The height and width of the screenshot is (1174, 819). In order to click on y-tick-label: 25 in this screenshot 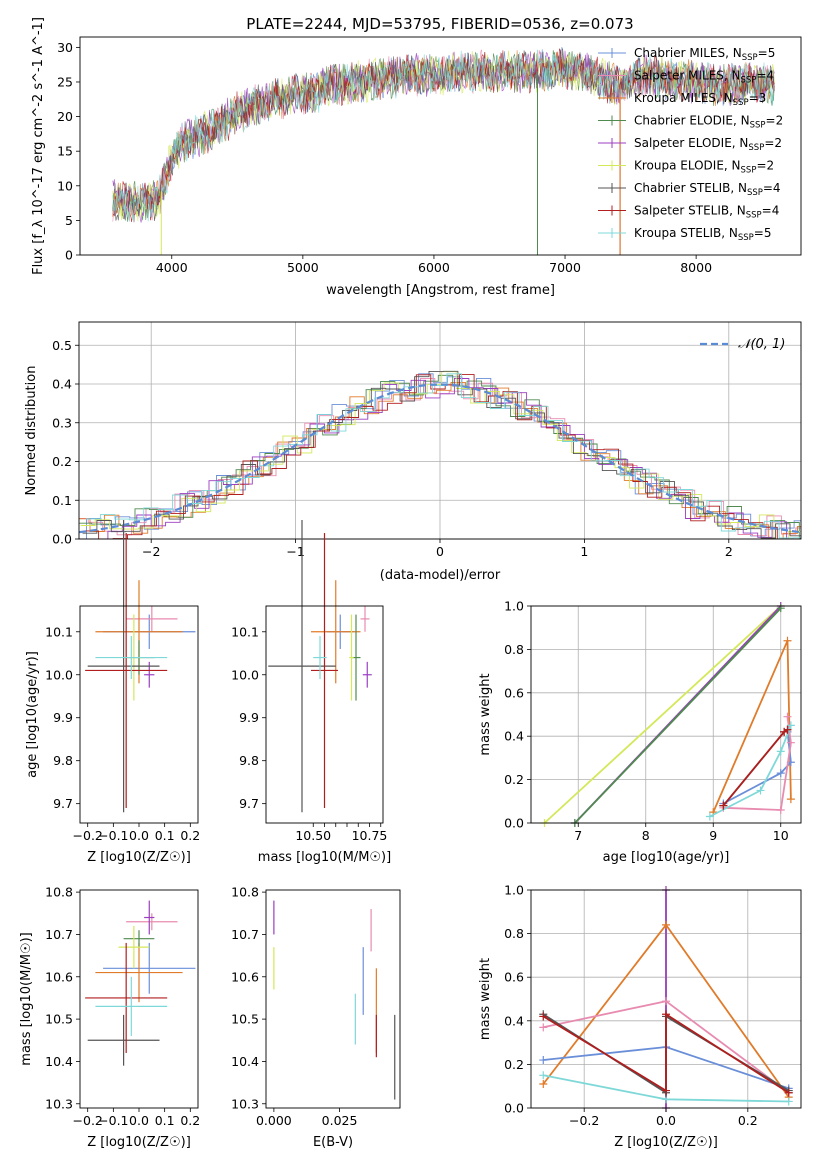, I will do `click(65, 81)`.